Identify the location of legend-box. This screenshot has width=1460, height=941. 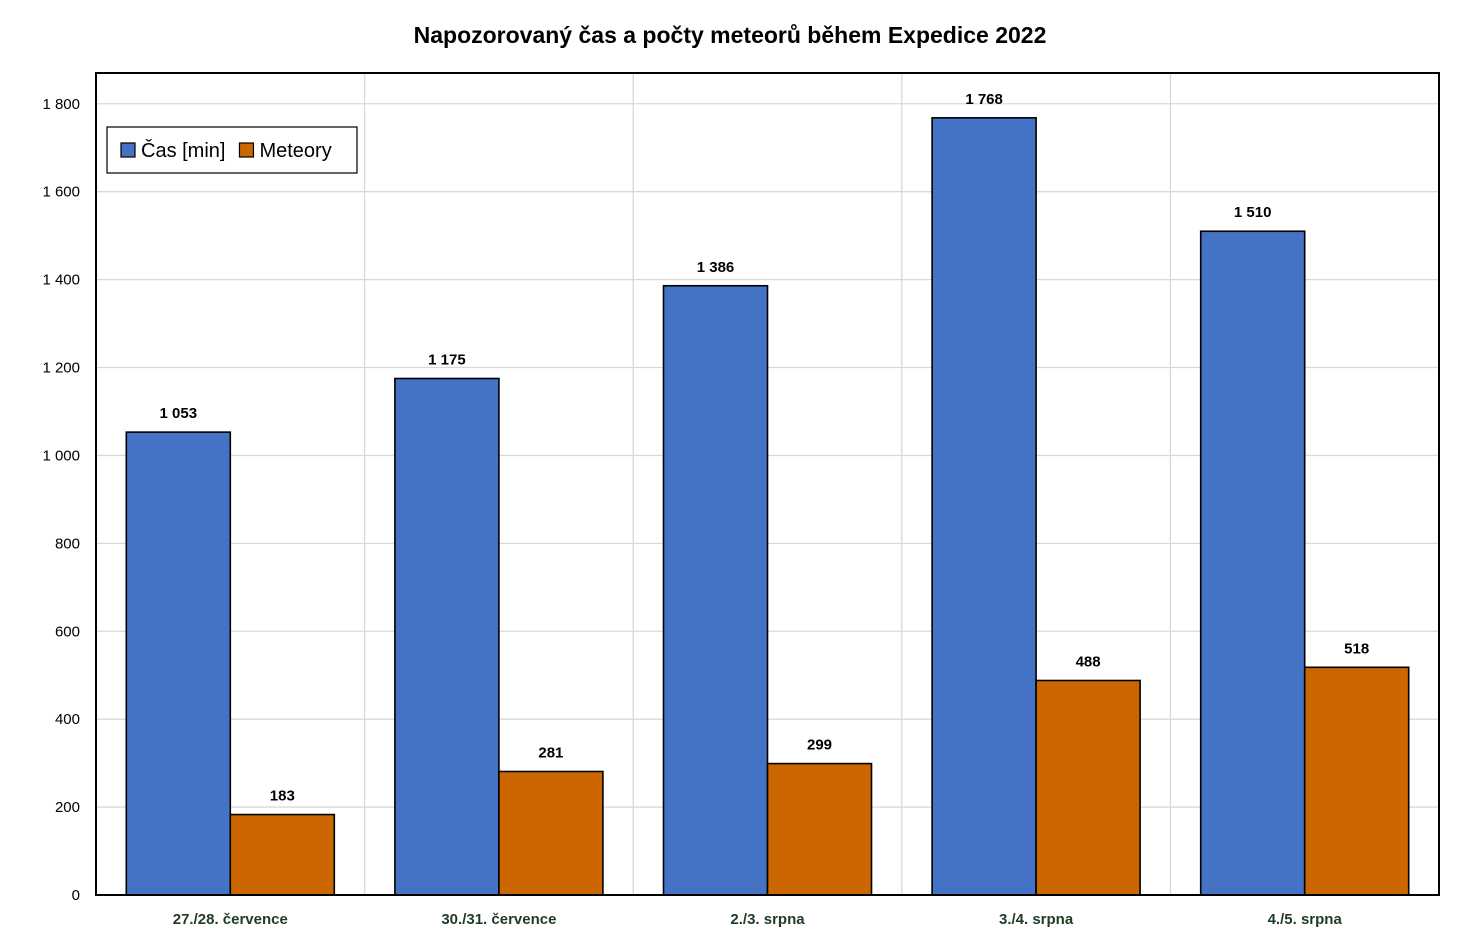
(232, 150).